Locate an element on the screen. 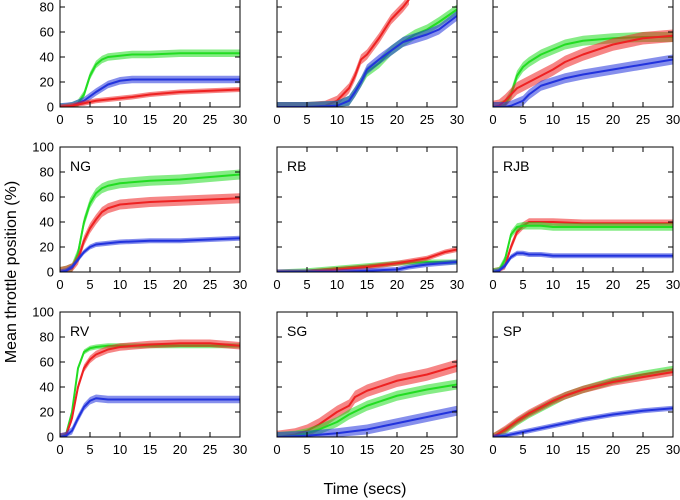 The height and width of the screenshot is (500, 680). panel-label: SG is located at coordinates (297, 331).